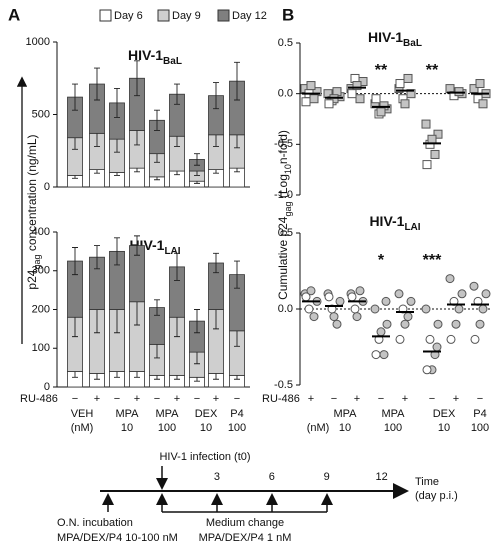 The image size is (494, 550). Describe the element at coordinates (288, 169) in the screenshot. I see `axis-title-part: 10` at that location.